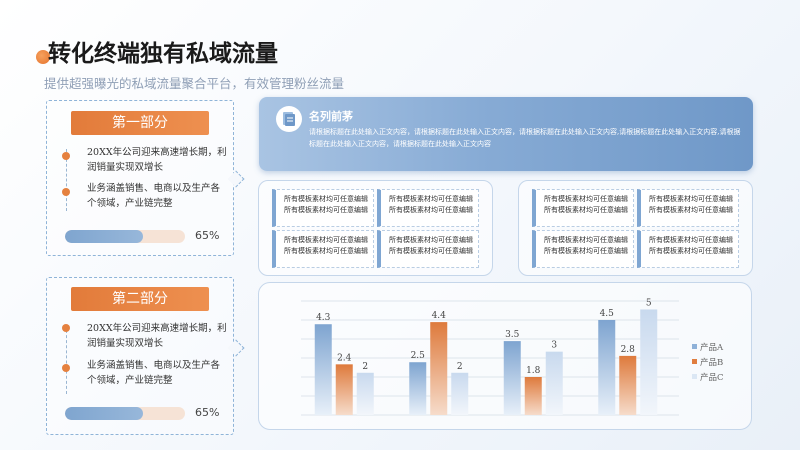 This screenshot has width=800, height=450. I want to click on legend-item-b: 产品B, so click(708, 361).